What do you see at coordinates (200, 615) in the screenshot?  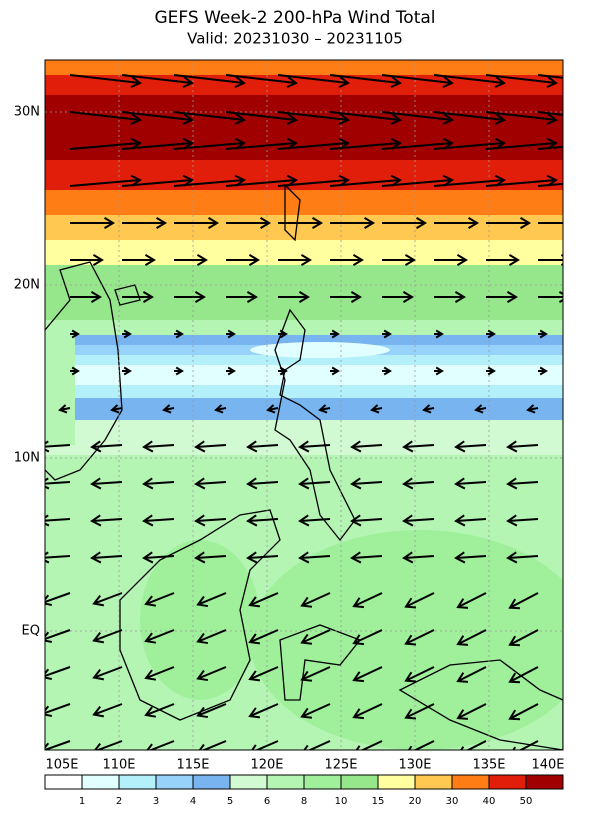 I see `borneo` at bounding box center [200, 615].